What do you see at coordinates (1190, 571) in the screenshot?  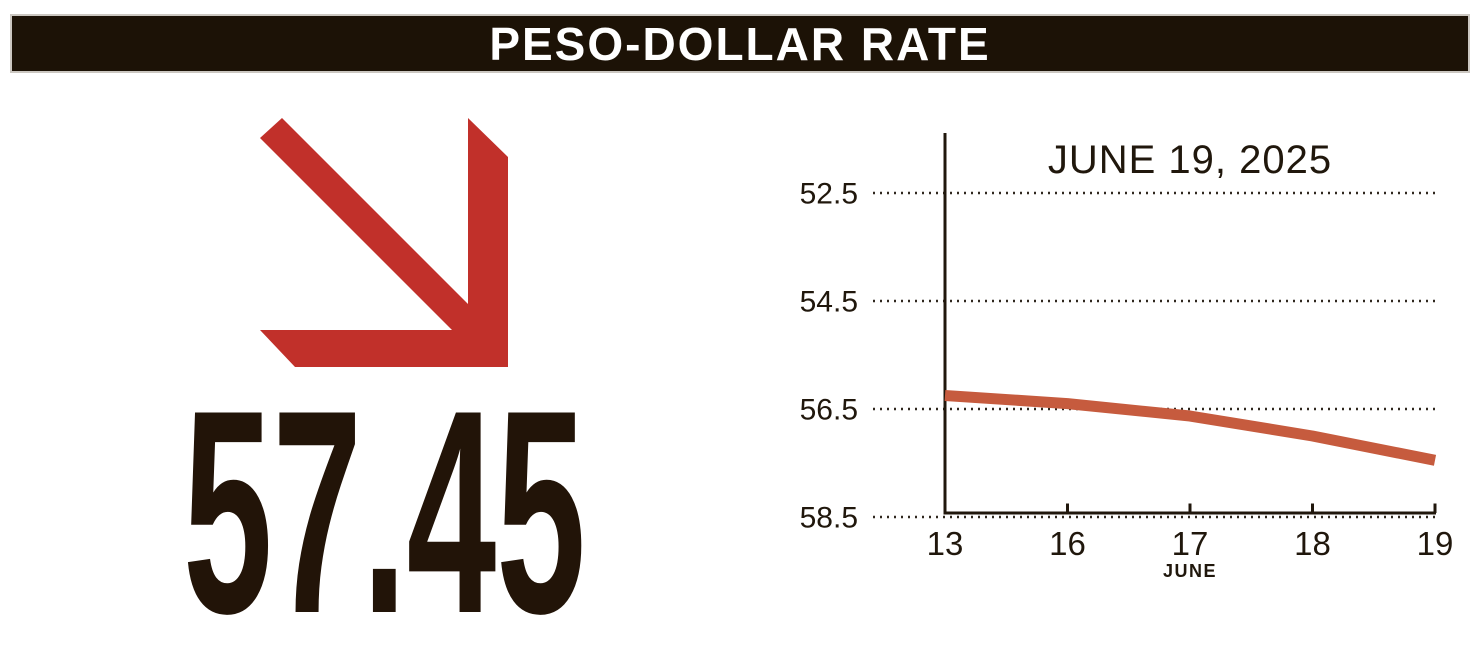 I see `x-axis-title: JUNE` at bounding box center [1190, 571].